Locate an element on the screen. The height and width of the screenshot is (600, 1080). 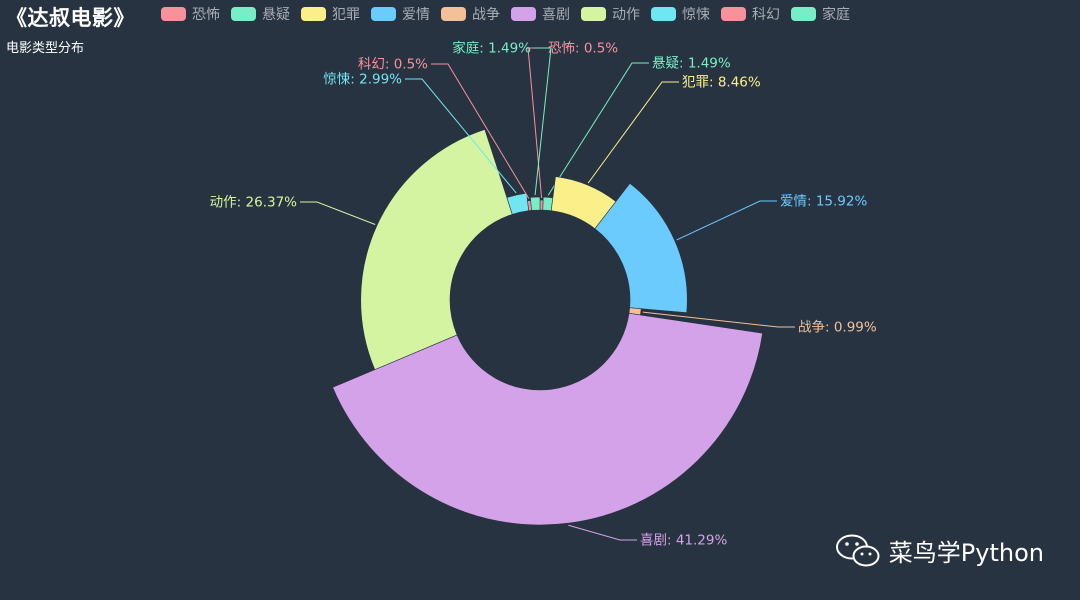
legend-item: 战争 is located at coordinates (470, 14).